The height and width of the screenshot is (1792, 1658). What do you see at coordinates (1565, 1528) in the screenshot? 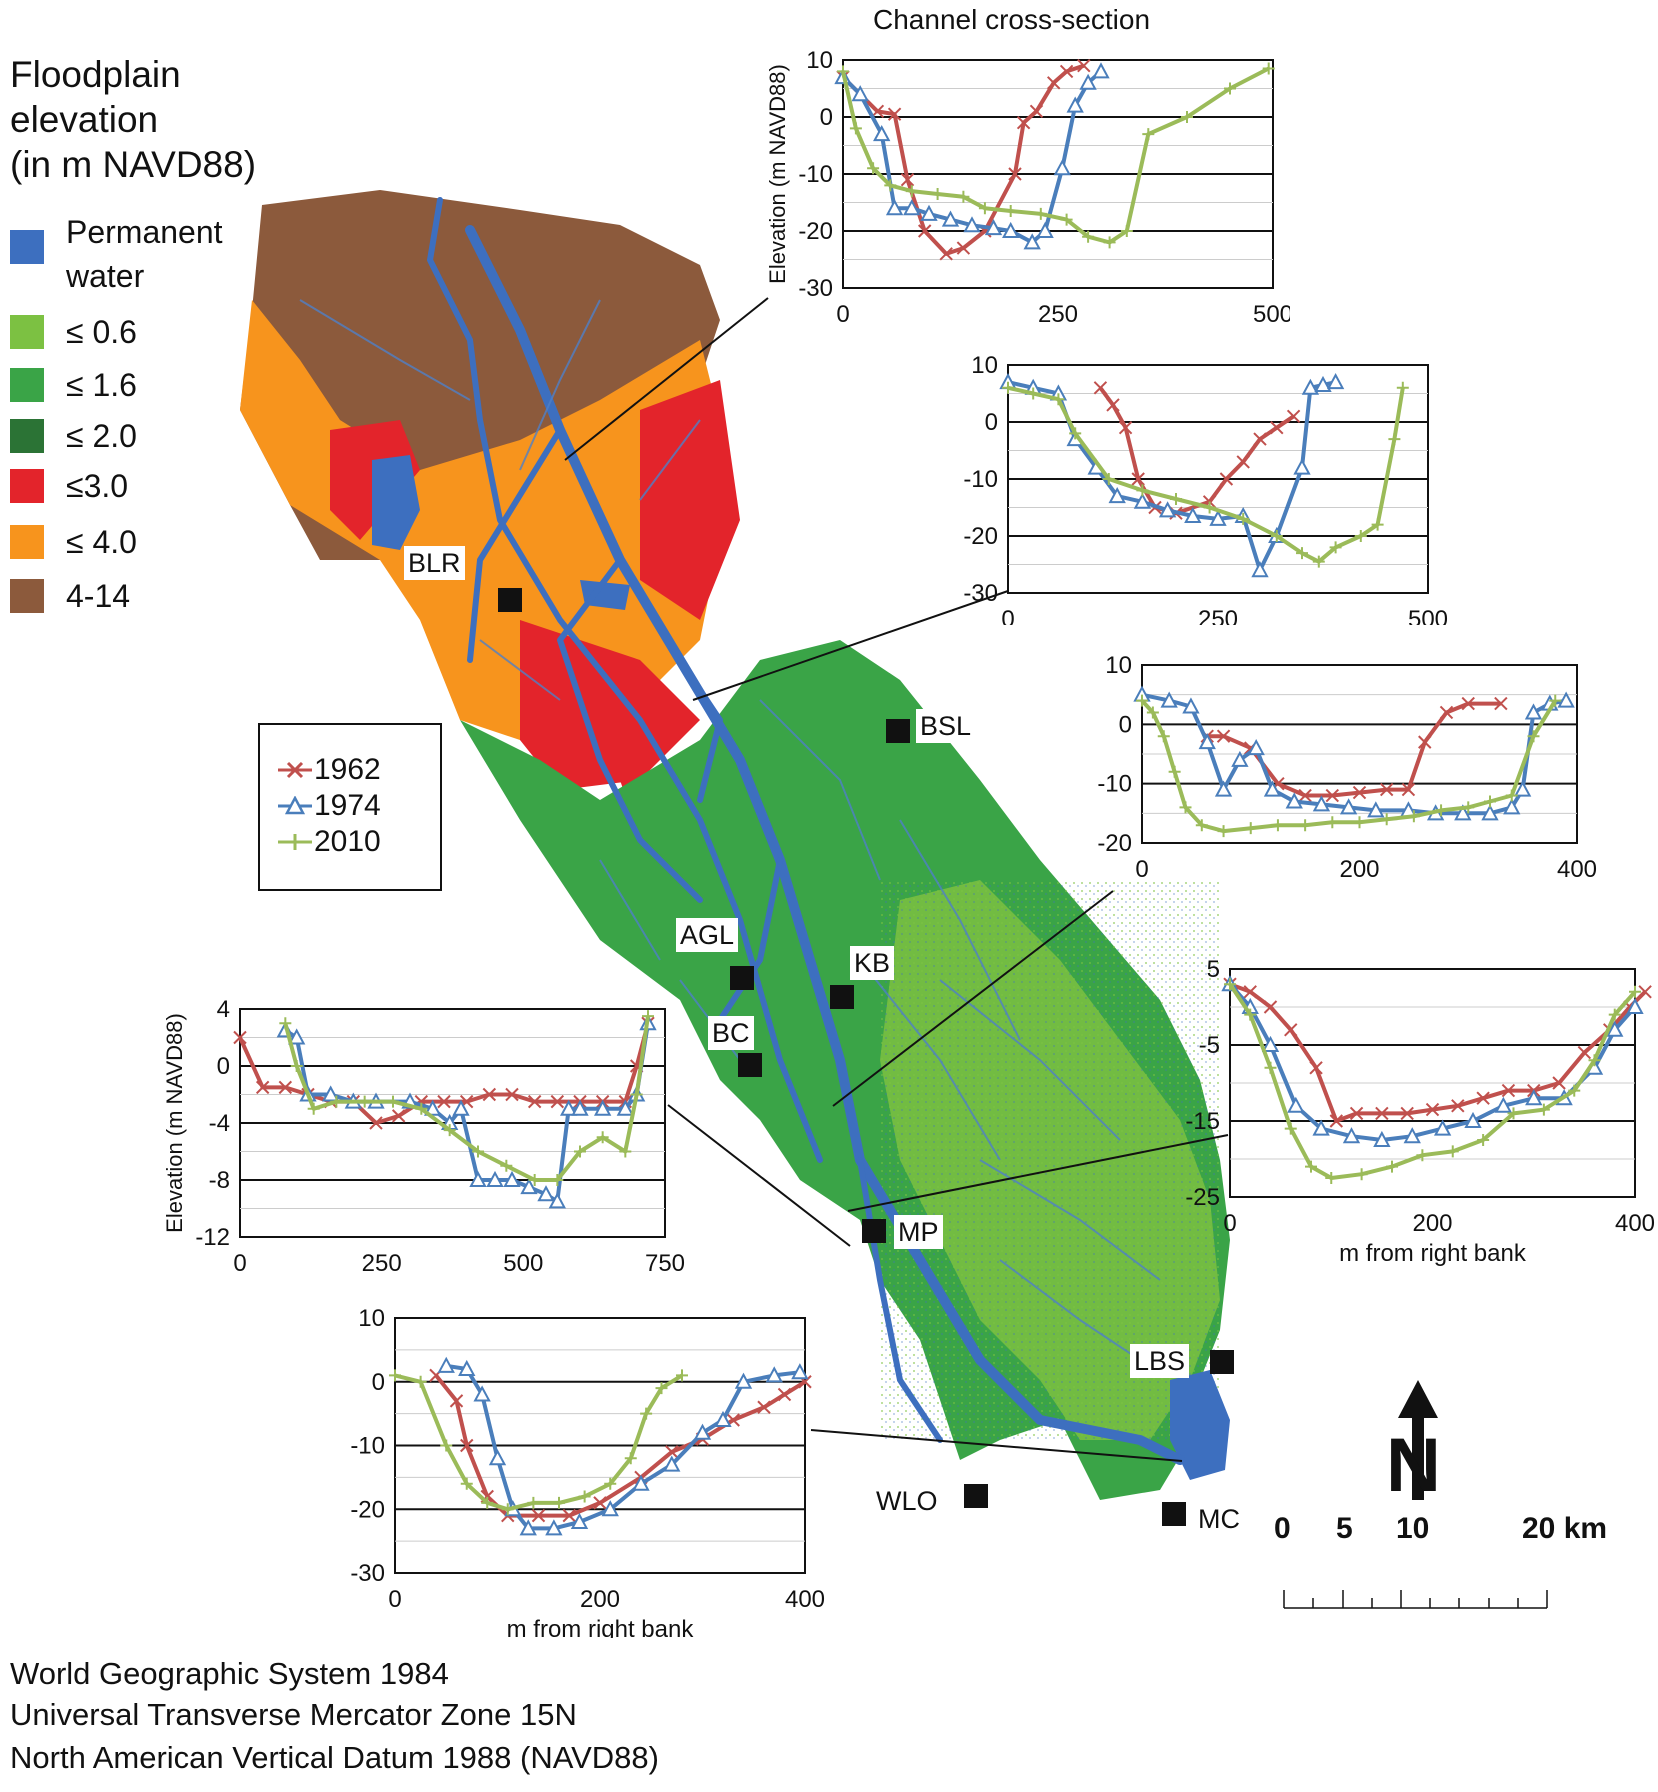
I see `scale-label: 20 km` at bounding box center [1565, 1528].